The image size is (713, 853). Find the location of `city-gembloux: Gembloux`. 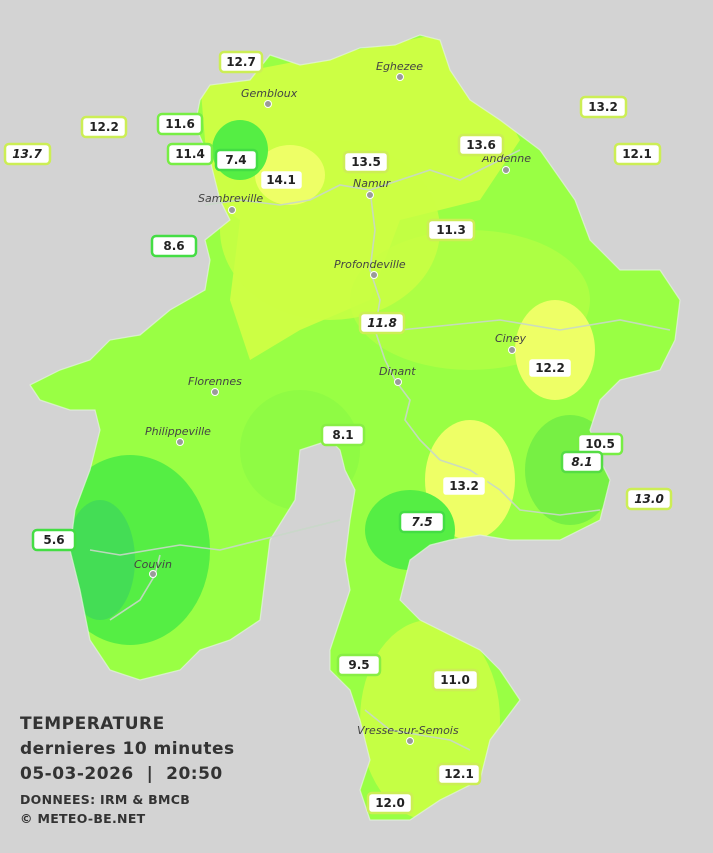

city-gembloux: Gembloux is located at coordinates (269, 97).